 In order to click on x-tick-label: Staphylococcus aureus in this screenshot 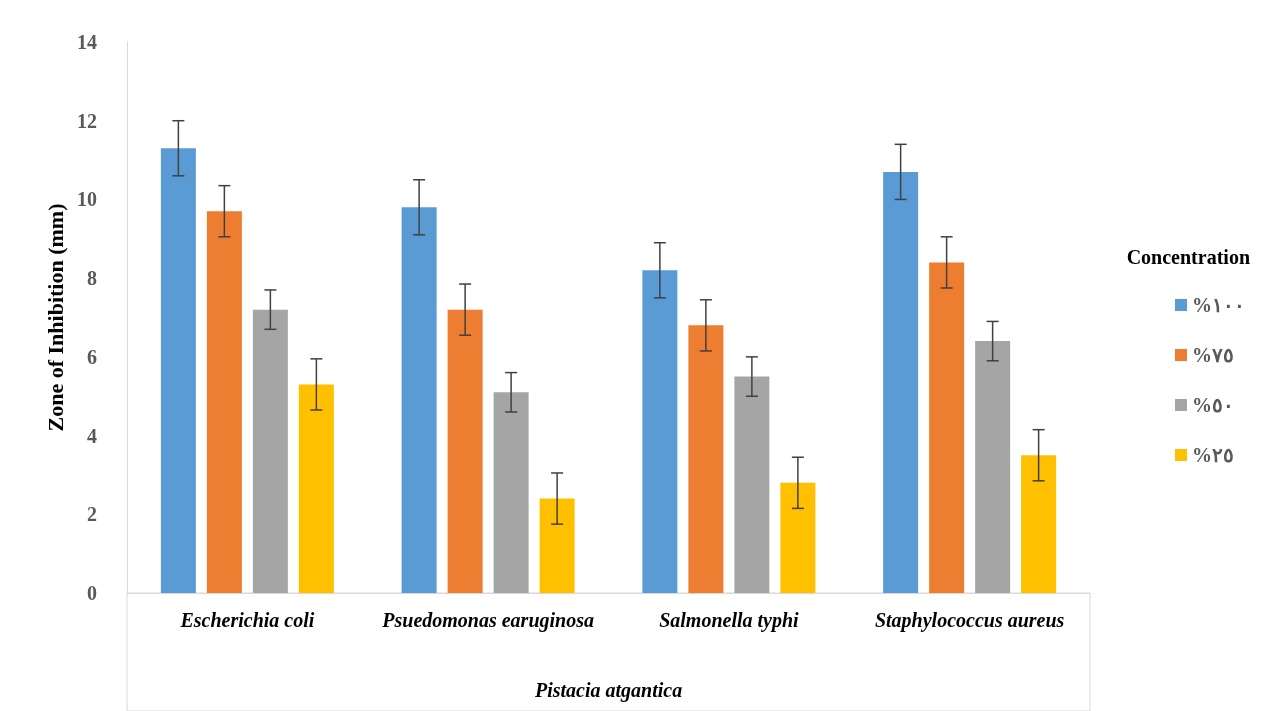, I will do `click(969, 620)`.